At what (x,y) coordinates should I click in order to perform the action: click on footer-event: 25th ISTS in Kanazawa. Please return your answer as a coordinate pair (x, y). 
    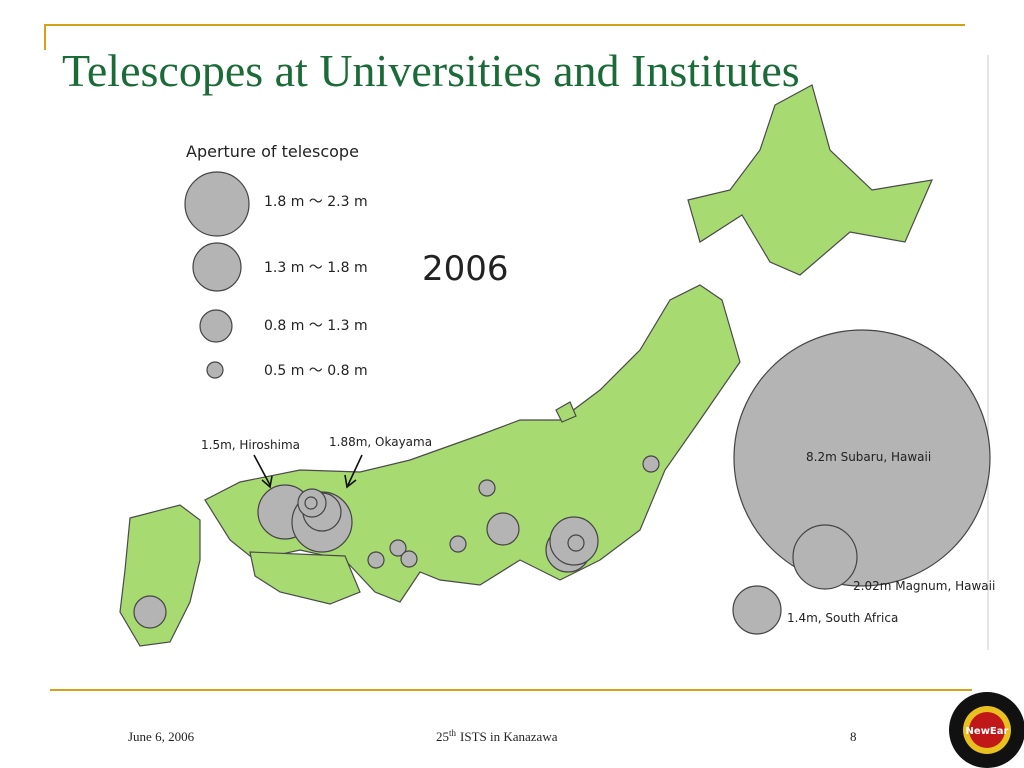
    Looking at the image, I should click on (497, 736).